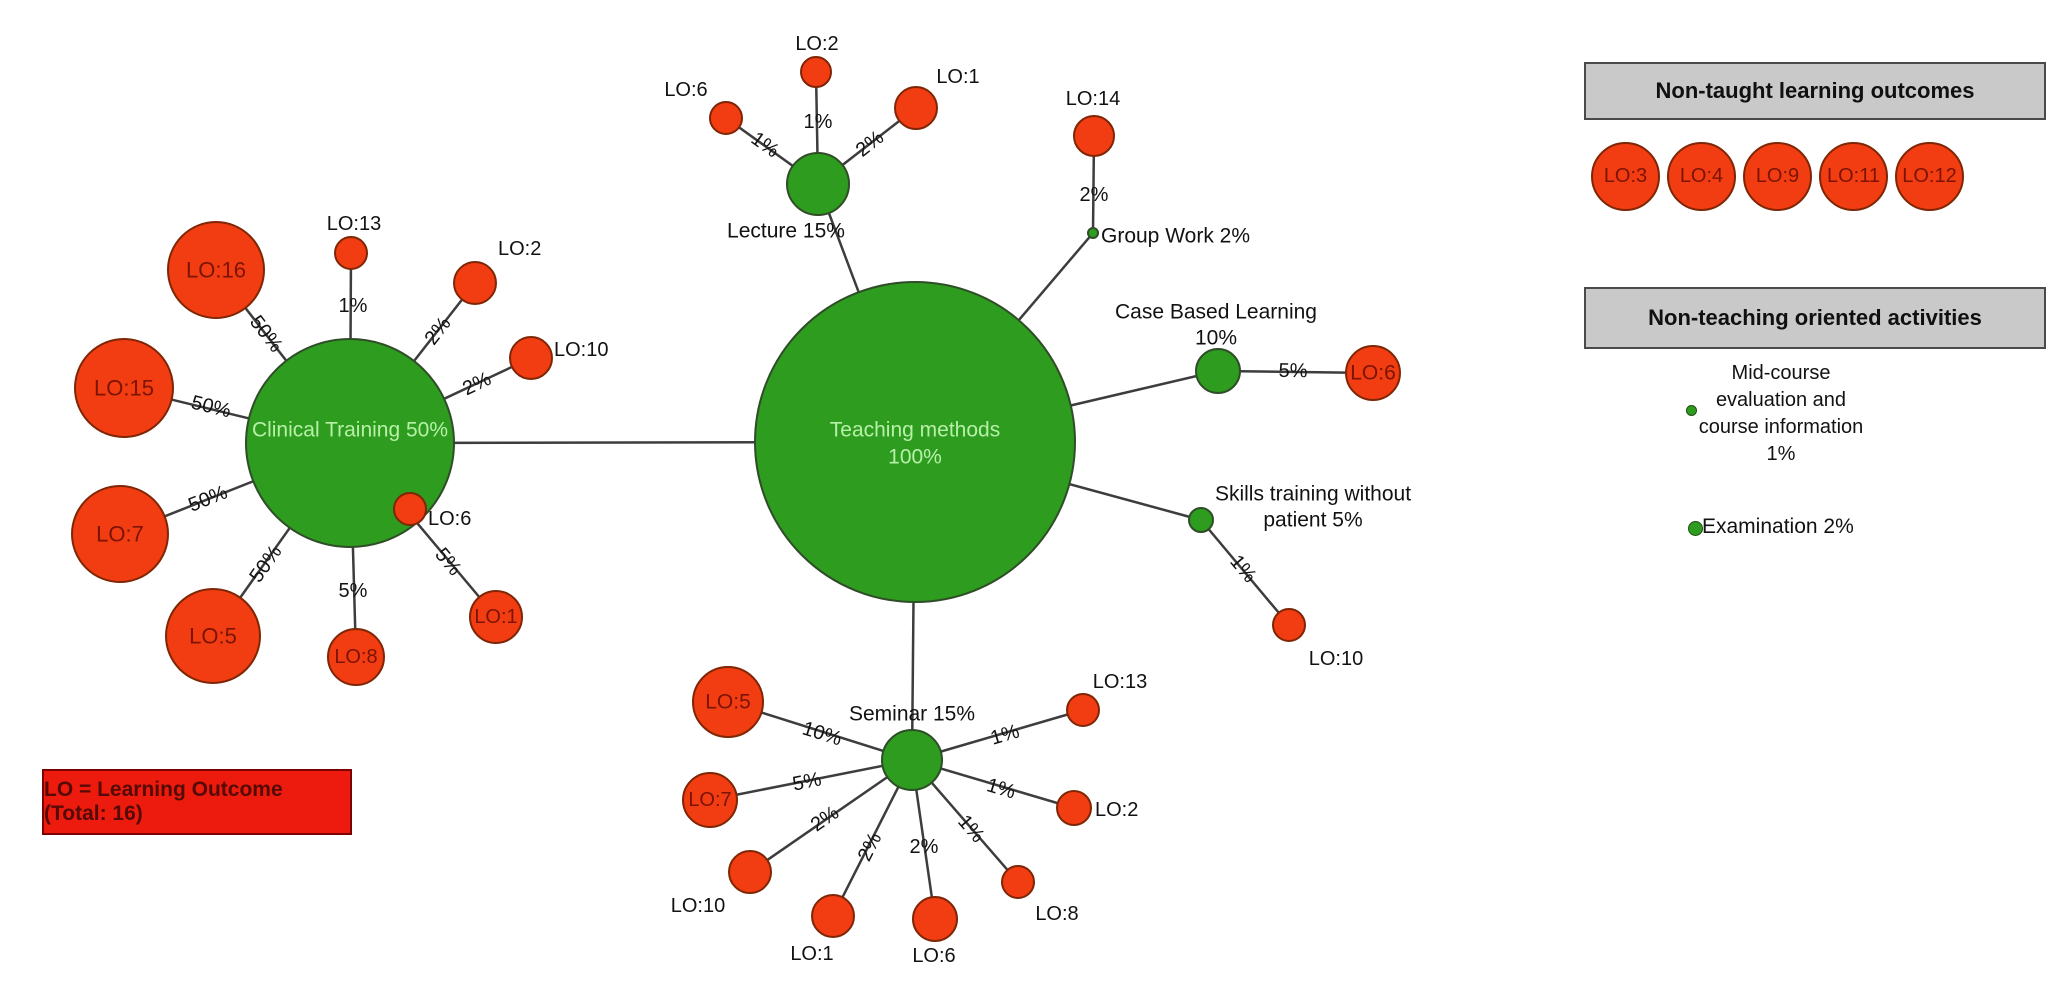  I want to click on node-clinical-lo8, so click(356, 657).